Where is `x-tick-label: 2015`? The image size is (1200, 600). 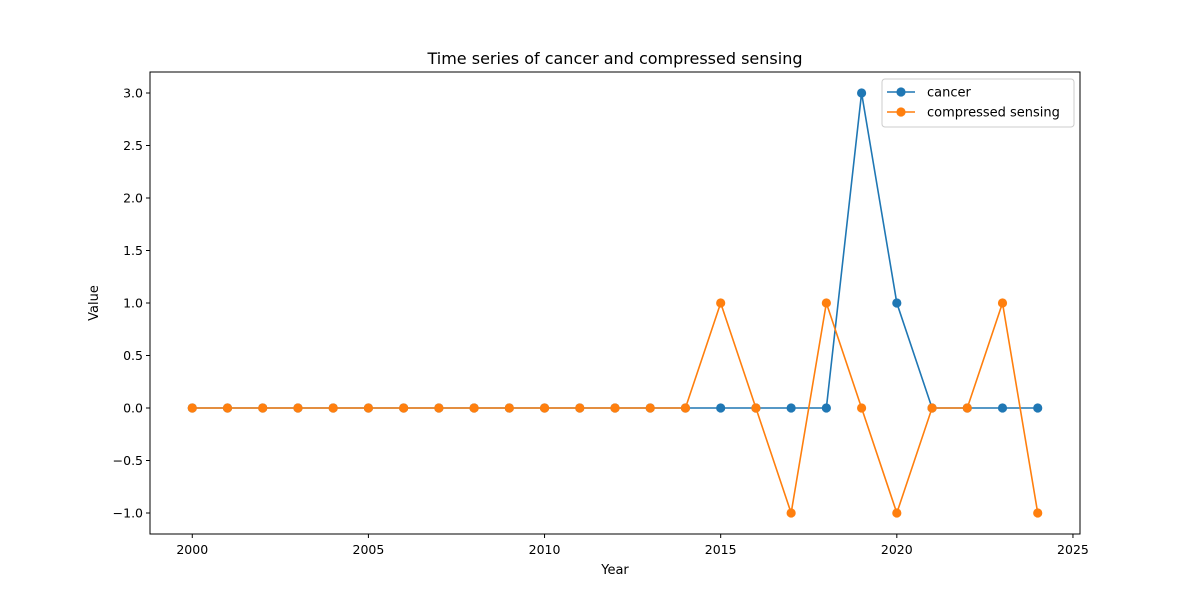 x-tick-label: 2015 is located at coordinates (721, 549).